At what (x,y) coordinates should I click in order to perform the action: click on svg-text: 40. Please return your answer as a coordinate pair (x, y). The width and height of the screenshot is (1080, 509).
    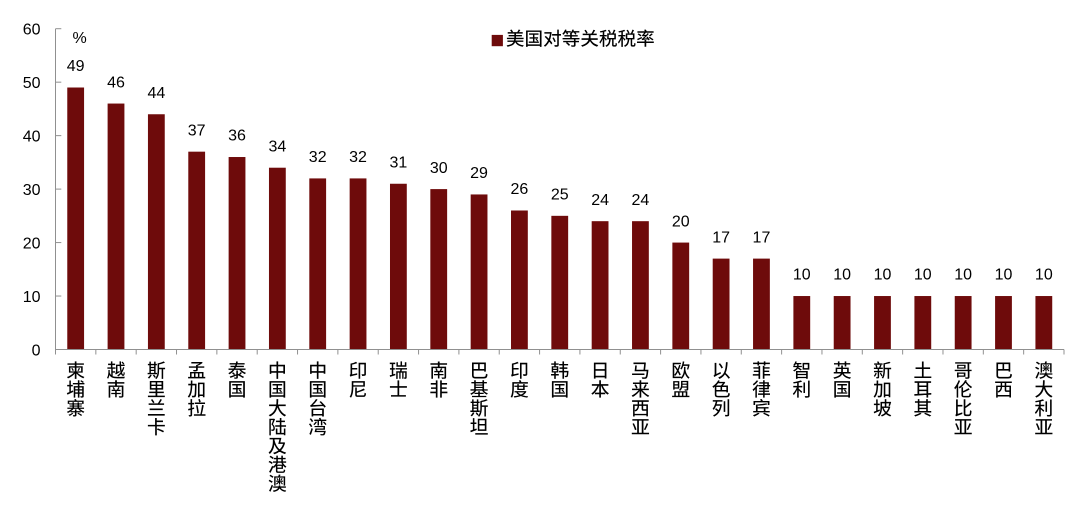
    Looking at the image, I should click on (32, 136).